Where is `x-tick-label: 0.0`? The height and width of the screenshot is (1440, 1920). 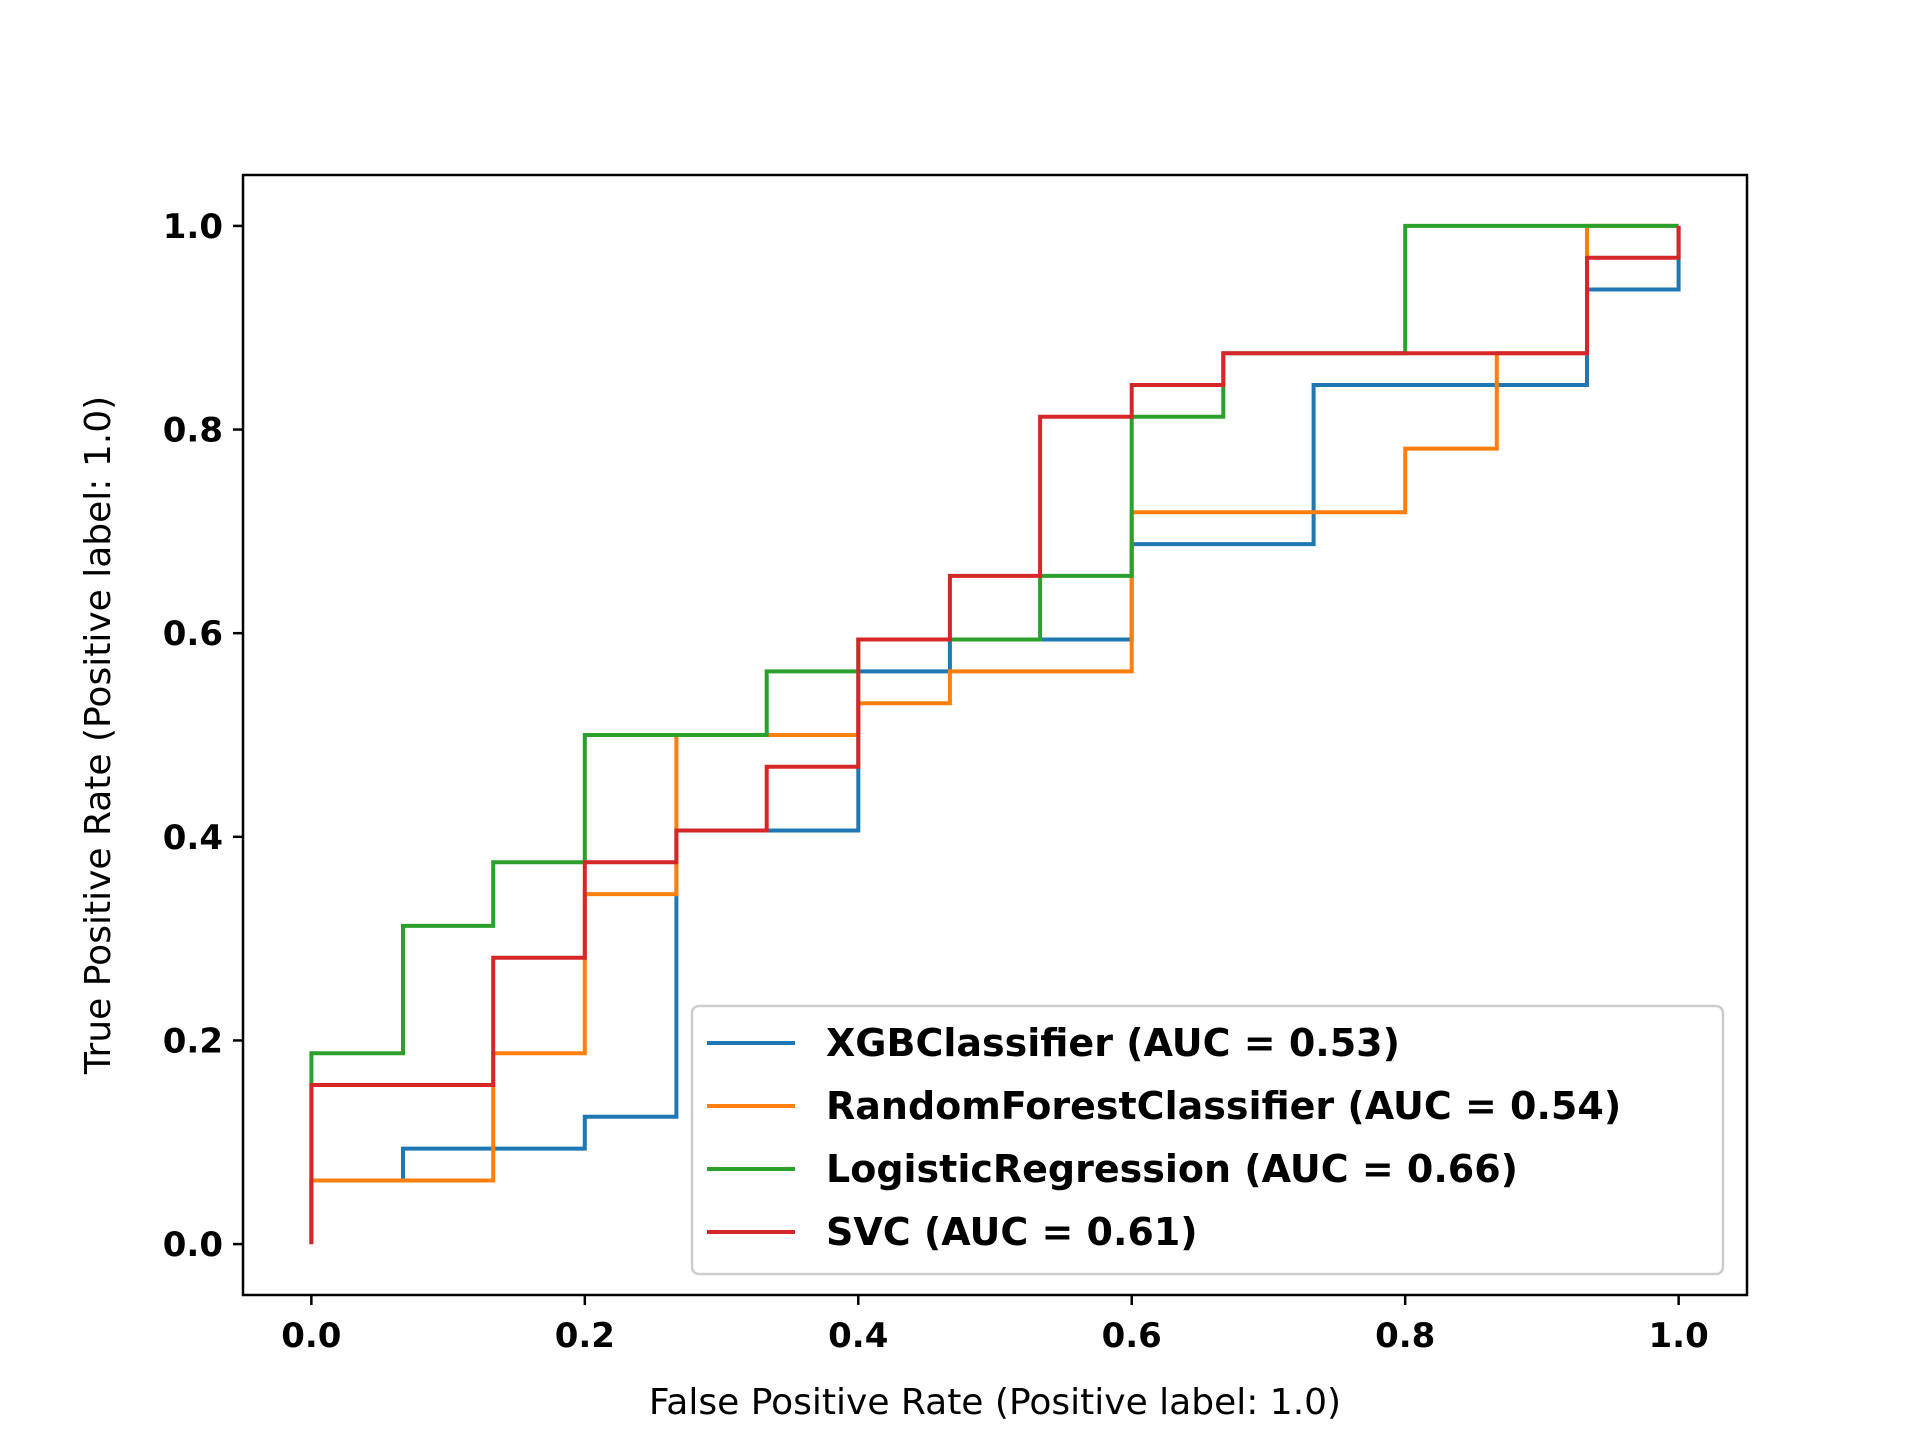
x-tick-label: 0.0 is located at coordinates (311, 1336).